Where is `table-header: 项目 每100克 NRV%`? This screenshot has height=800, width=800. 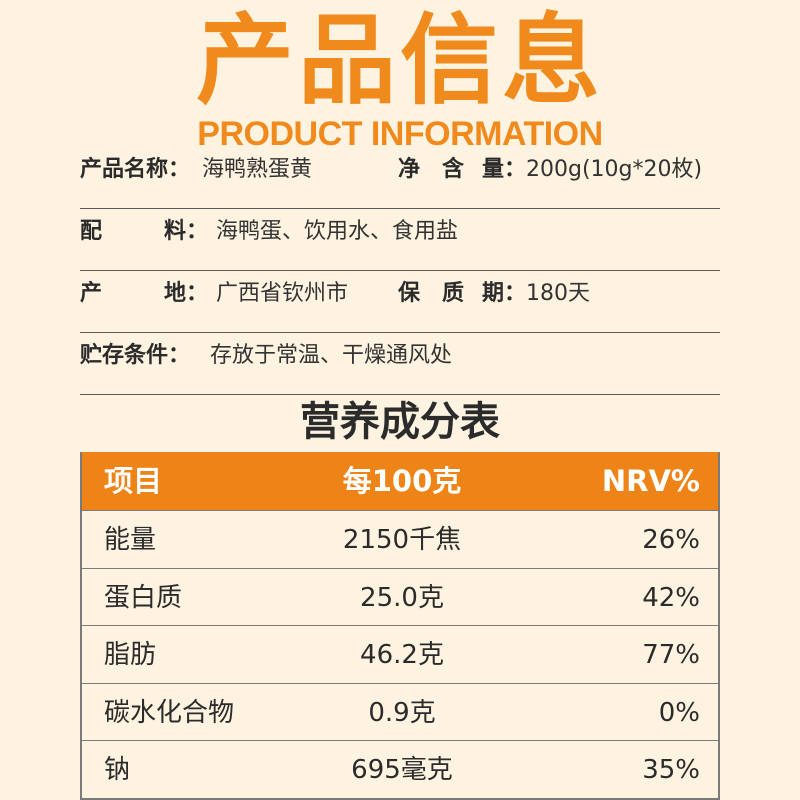
table-header: 项目 每100克 NRV% is located at coordinates (400, 481).